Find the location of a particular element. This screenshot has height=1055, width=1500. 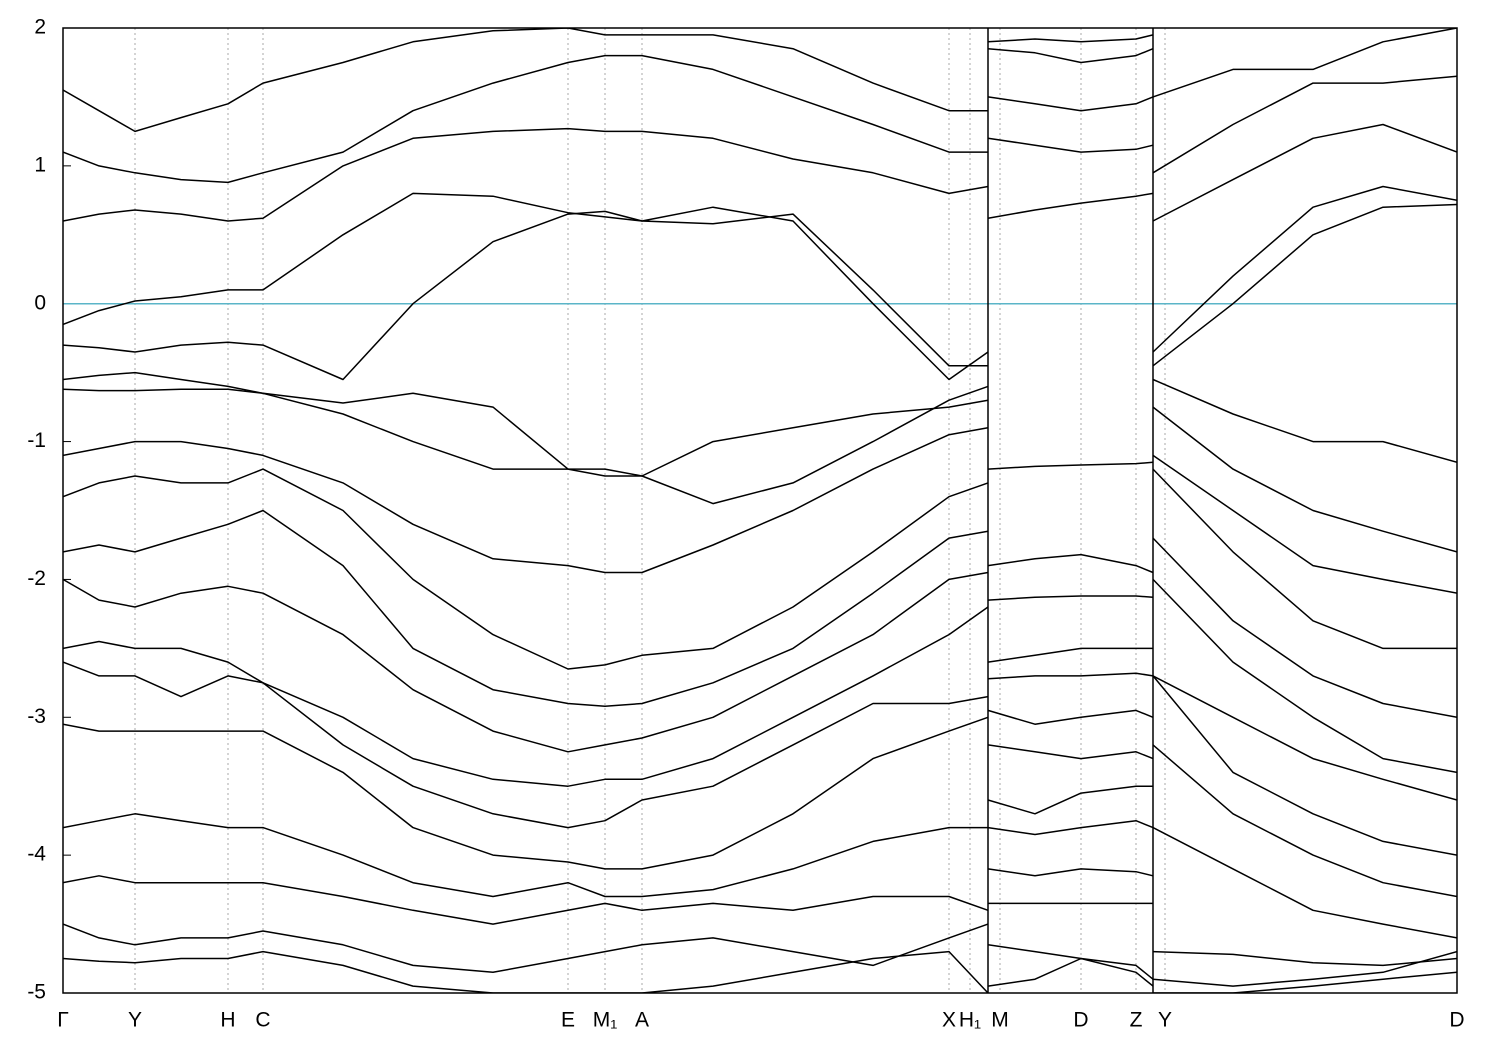

x-tick-label: A is located at coordinates (642, 1020).